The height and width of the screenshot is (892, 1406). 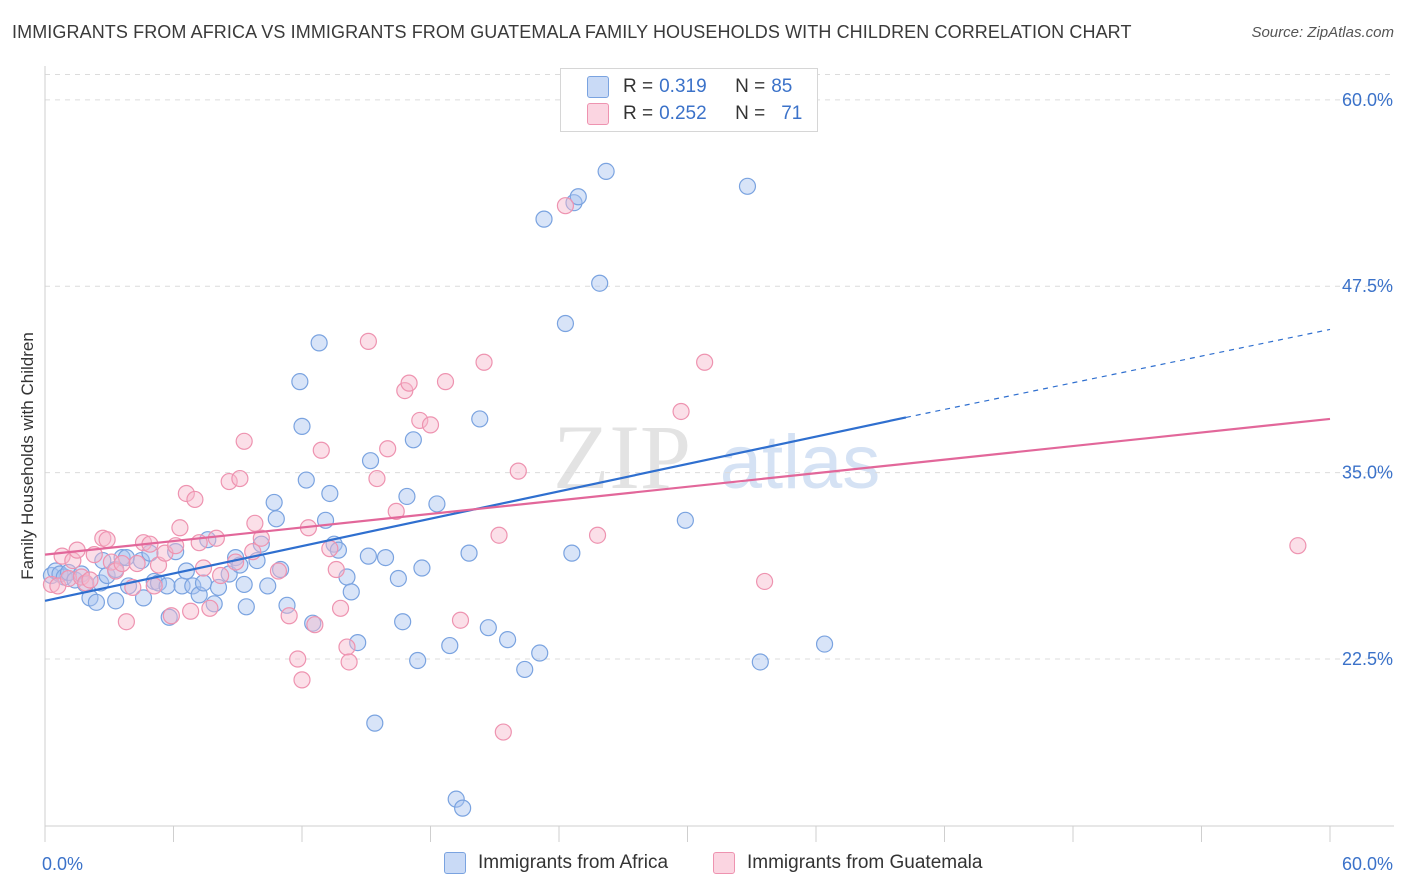 I want to click on africa-legend-label: Immigrants from Africa, so click(x=573, y=862).